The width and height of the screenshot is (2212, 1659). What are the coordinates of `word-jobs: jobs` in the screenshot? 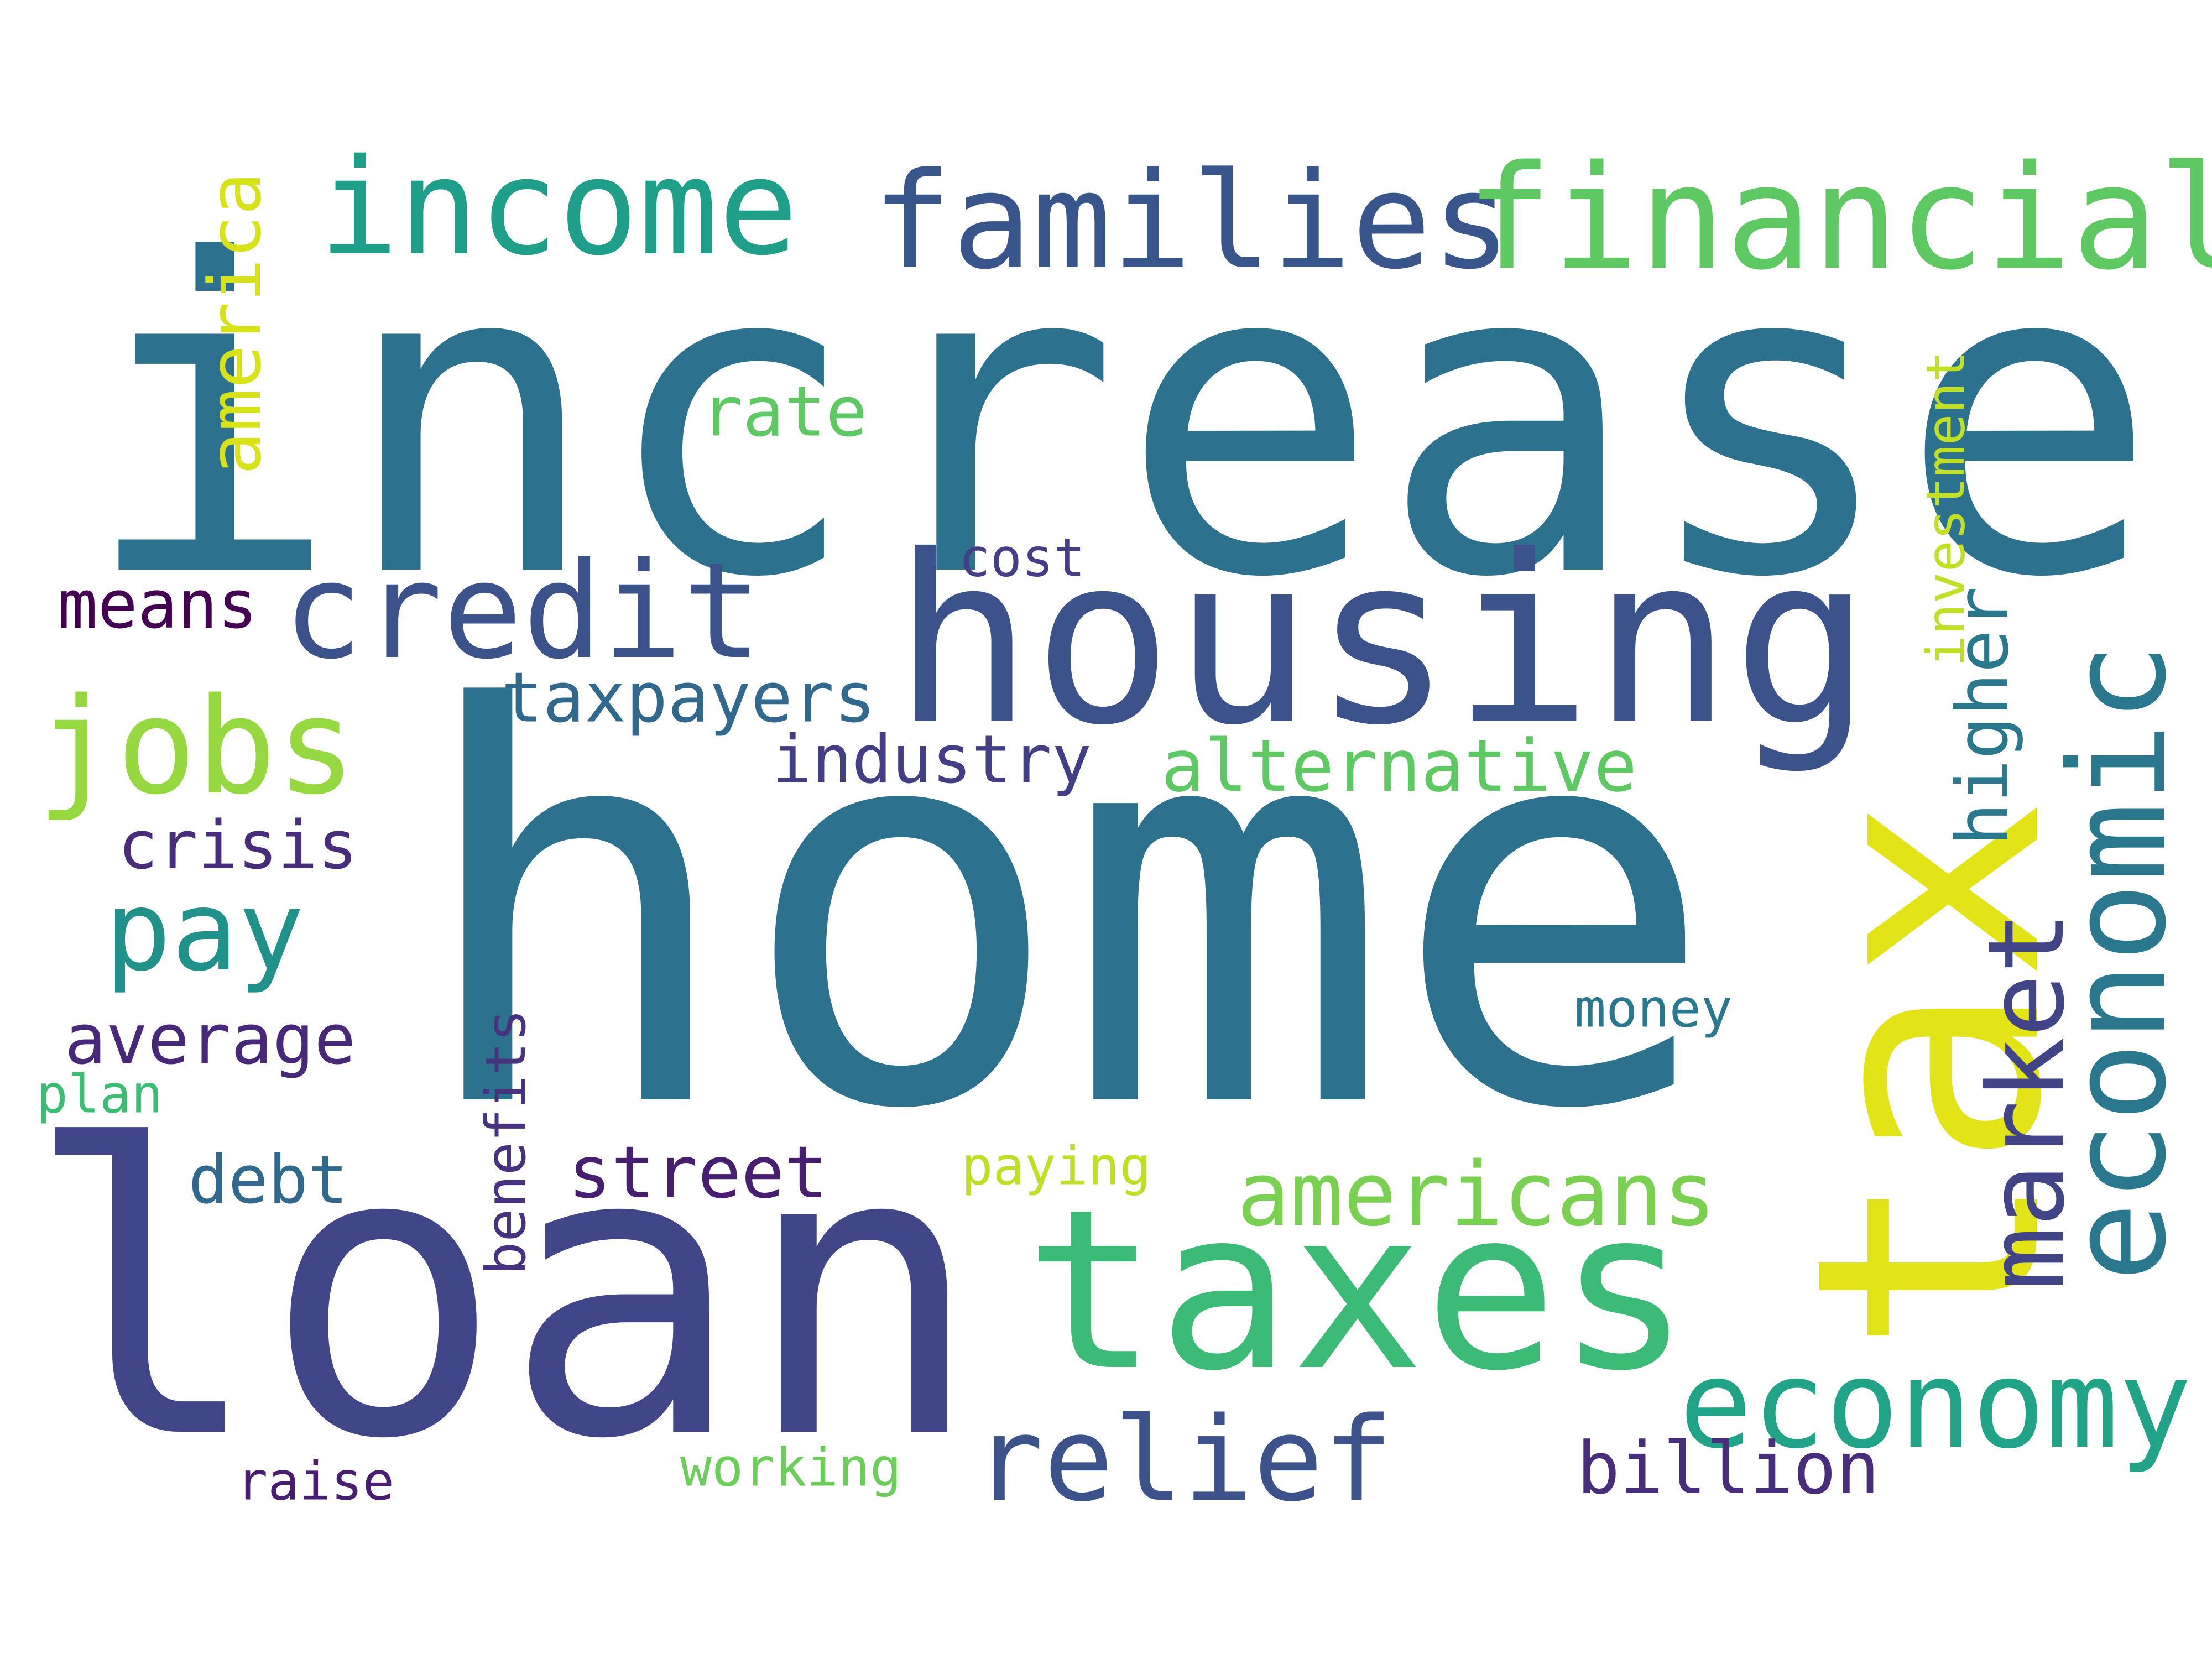 It's located at (196, 746).